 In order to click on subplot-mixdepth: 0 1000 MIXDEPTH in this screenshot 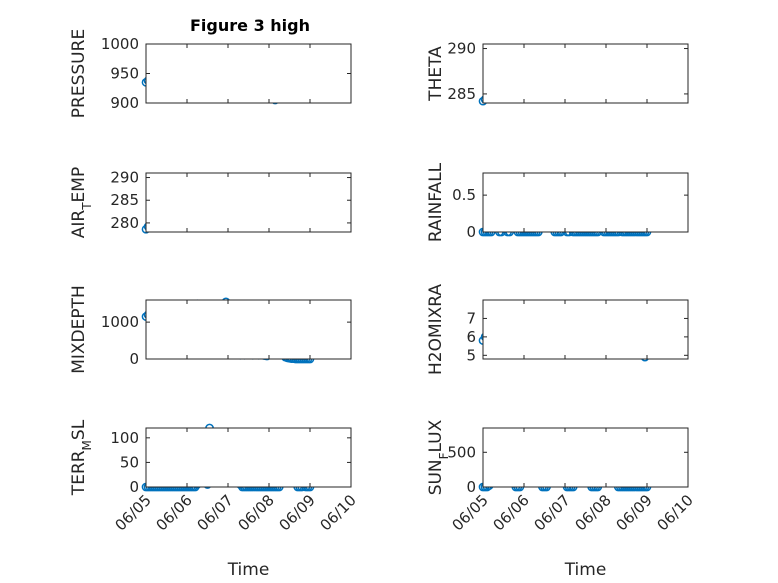, I will do `click(210, 329)`.